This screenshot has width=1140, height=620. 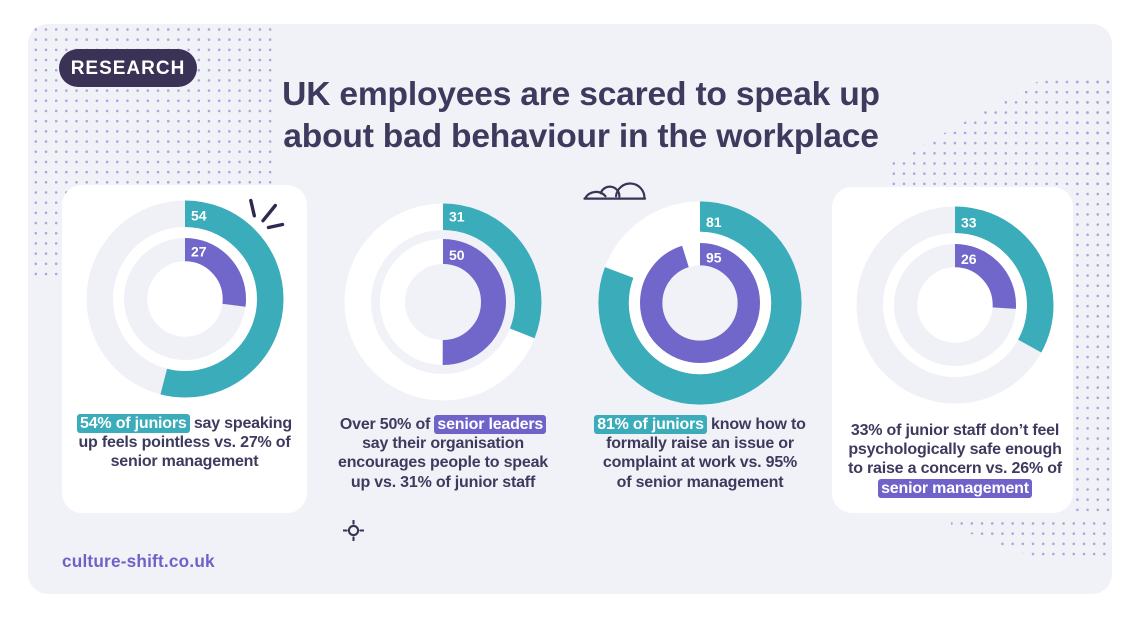 I want to click on svg-text: 26, so click(x=969, y=259).